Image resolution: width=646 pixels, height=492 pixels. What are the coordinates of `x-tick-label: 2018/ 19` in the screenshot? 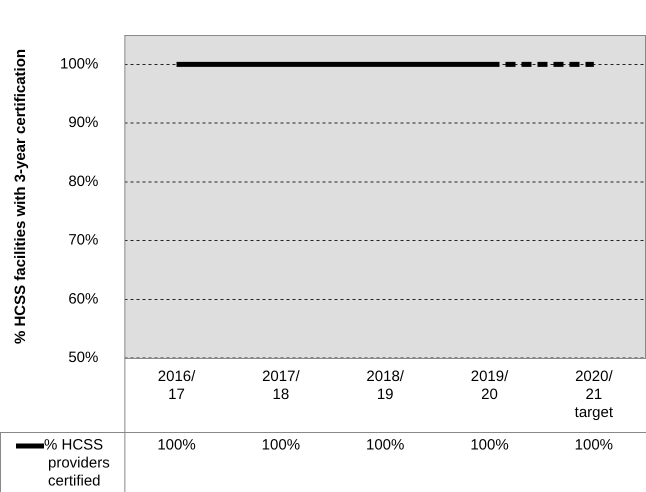 It's located at (385, 386).